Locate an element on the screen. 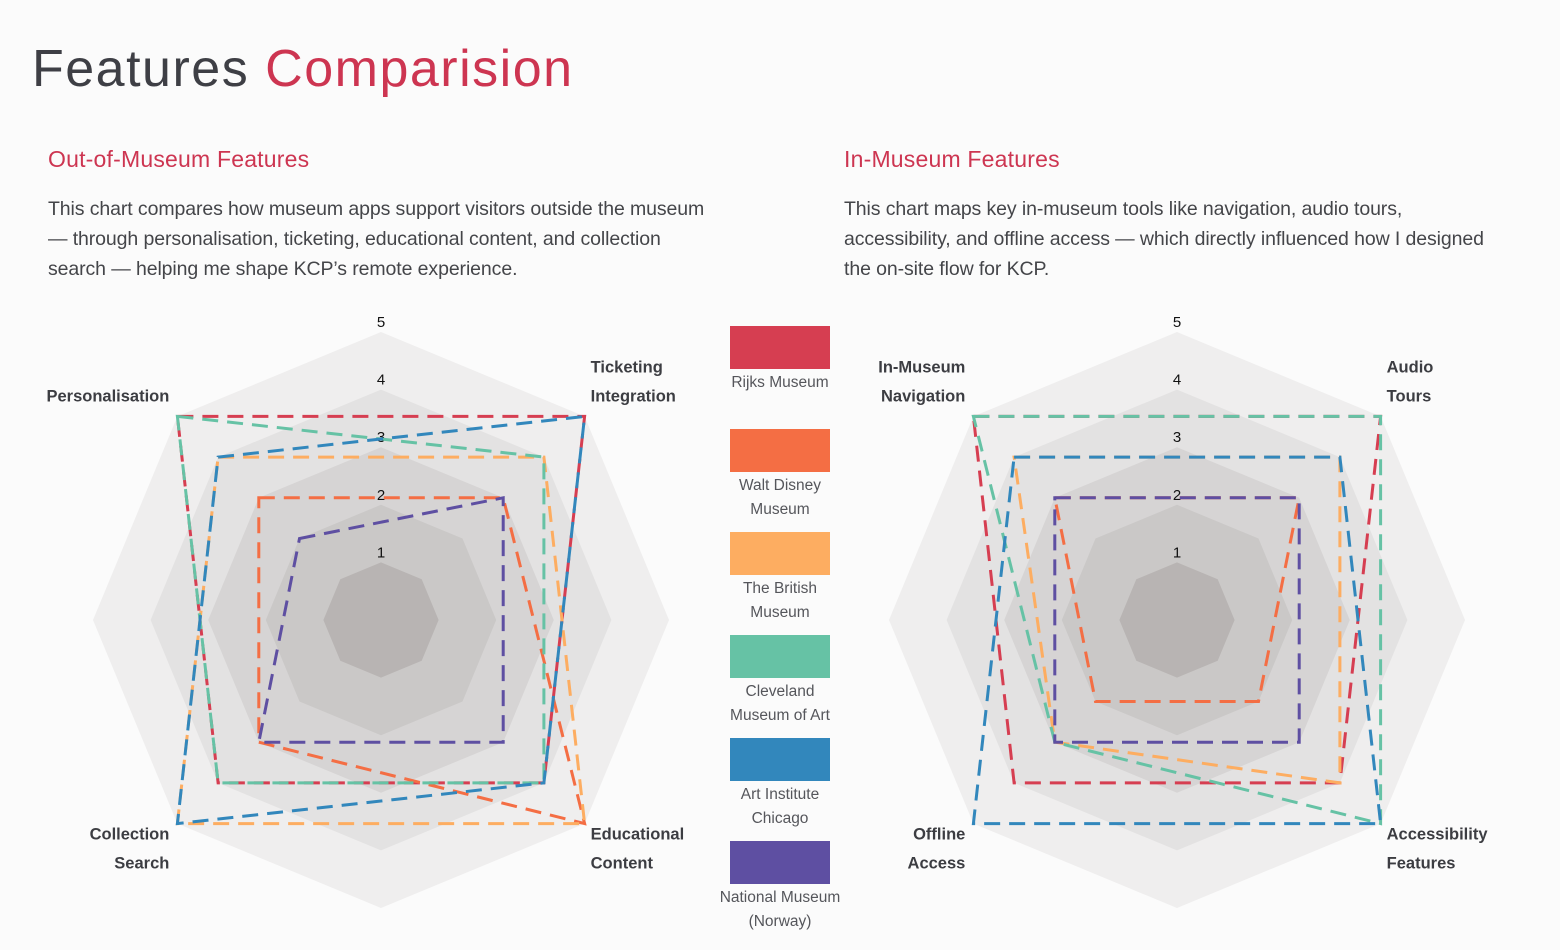 This screenshot has width=1560, height=950. legend-item: Cleveland Museum of Art is located at coordinates (780, 681).